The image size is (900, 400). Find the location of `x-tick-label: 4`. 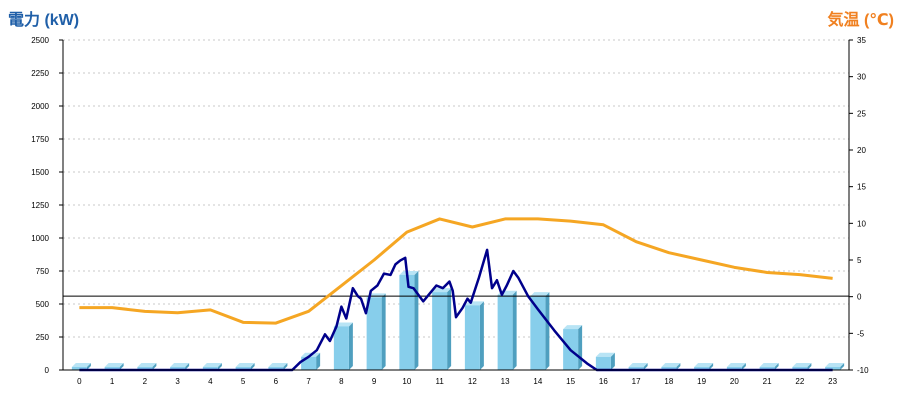

x-tick-label: 4 is located at coordinates (210, 381).